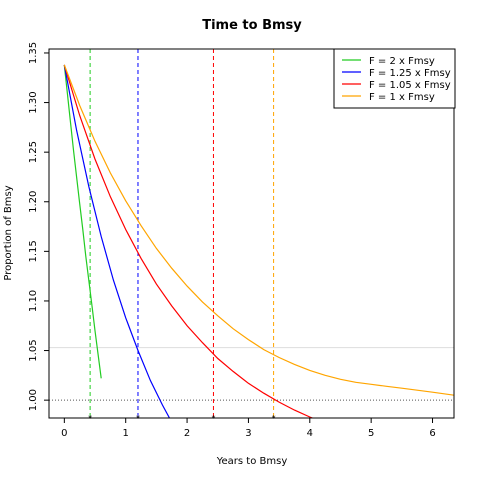 This screenshot has width=480, height=484. I want to click on legend-label-2: F = 1.05 x Fmsy, so click(410, 85).